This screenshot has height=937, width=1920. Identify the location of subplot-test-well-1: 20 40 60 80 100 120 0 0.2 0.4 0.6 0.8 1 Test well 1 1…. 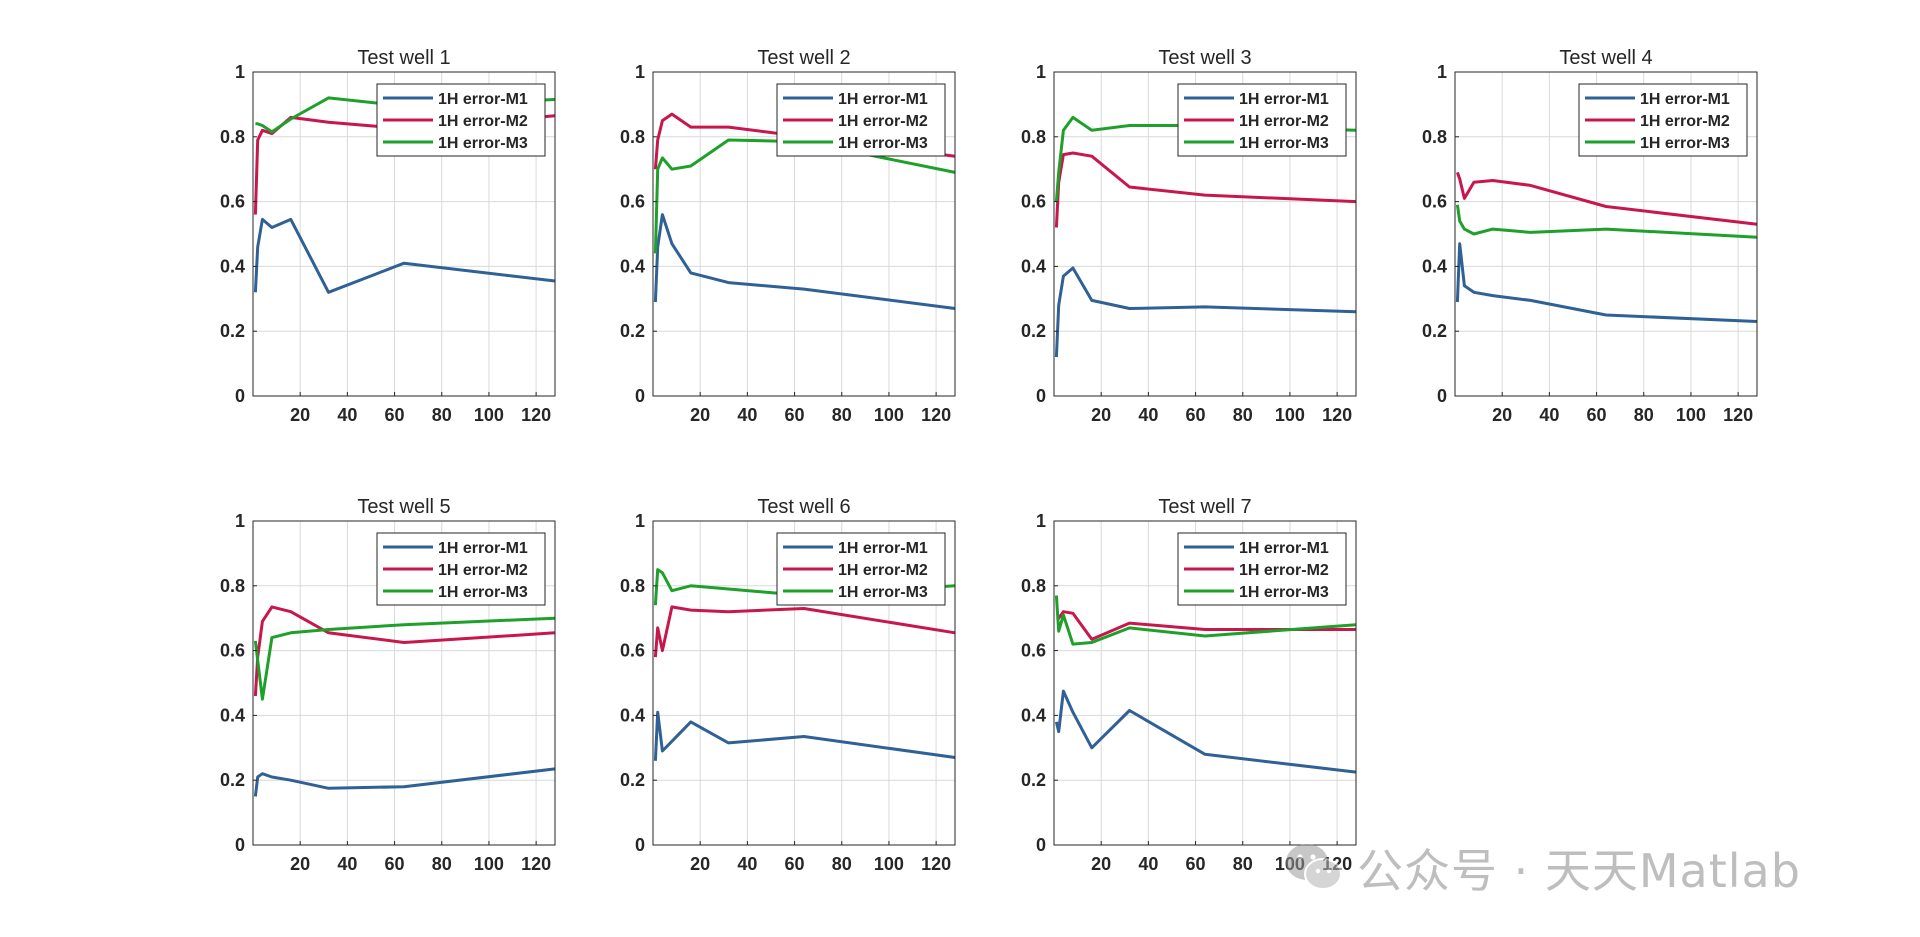
(388, 236).